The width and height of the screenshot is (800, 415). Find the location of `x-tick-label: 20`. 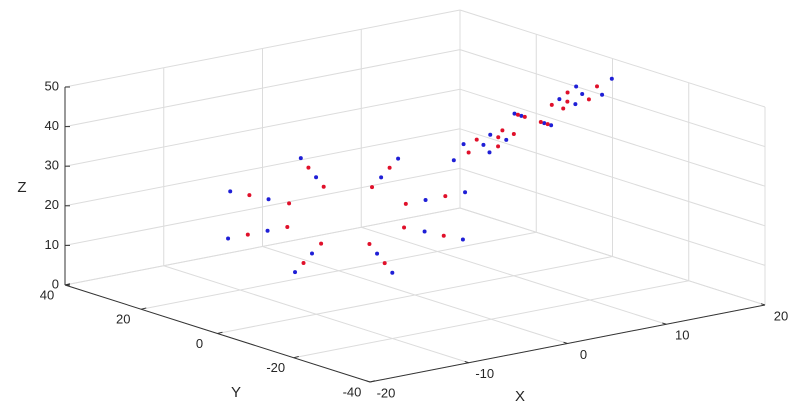

x-tick-label: 20 is located at coordinates (781, 315).